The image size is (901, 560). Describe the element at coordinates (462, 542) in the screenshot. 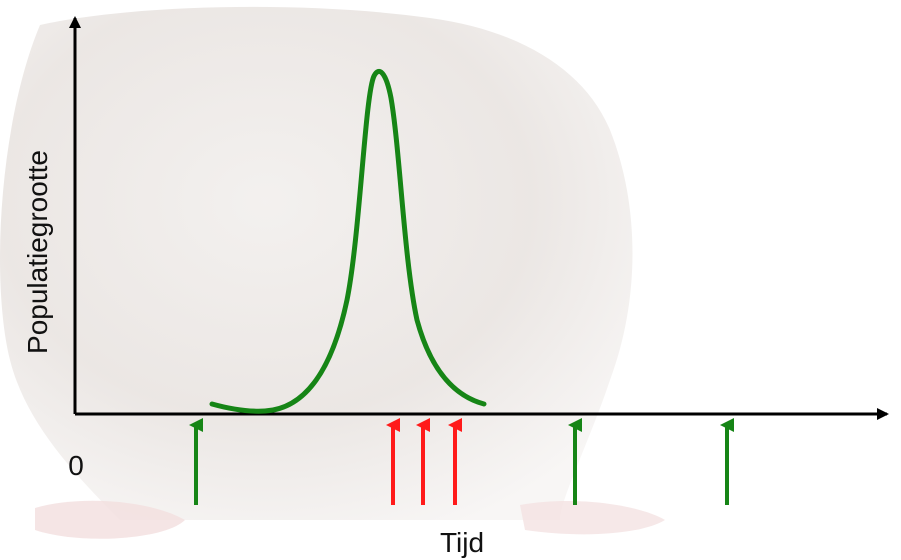

I see `x-axis-label: Tijd` at that location.